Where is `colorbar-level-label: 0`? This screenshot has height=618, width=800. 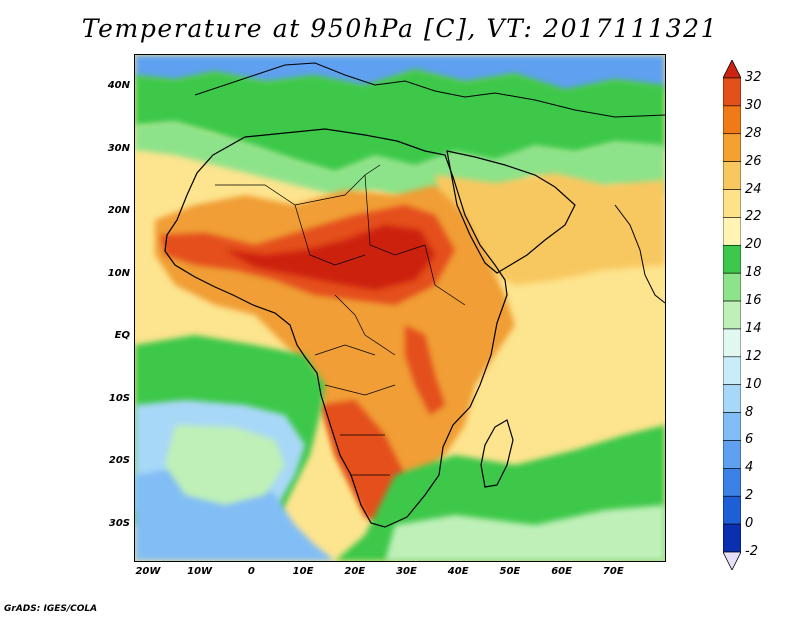
colorbar-level-label: 0 is located at coordinates (749, 524).